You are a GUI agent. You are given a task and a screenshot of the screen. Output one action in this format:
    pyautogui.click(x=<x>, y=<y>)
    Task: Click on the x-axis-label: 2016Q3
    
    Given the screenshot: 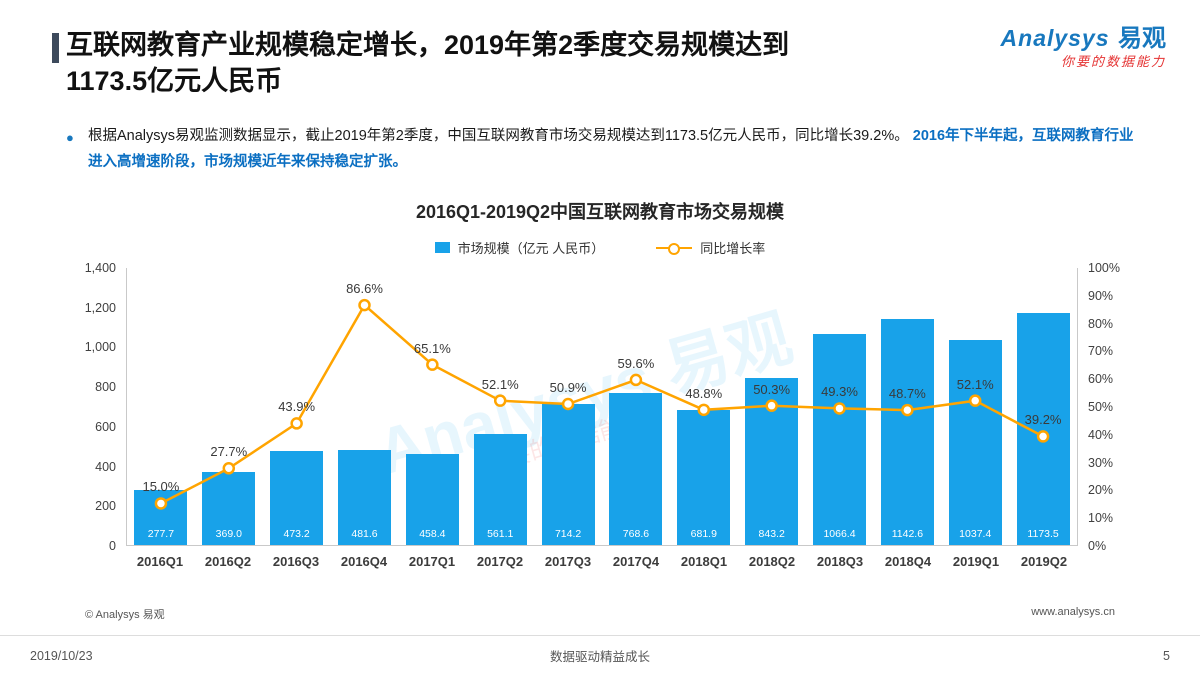 What is the action you would take?
    pyautogui.click(x=296, y=561)
    